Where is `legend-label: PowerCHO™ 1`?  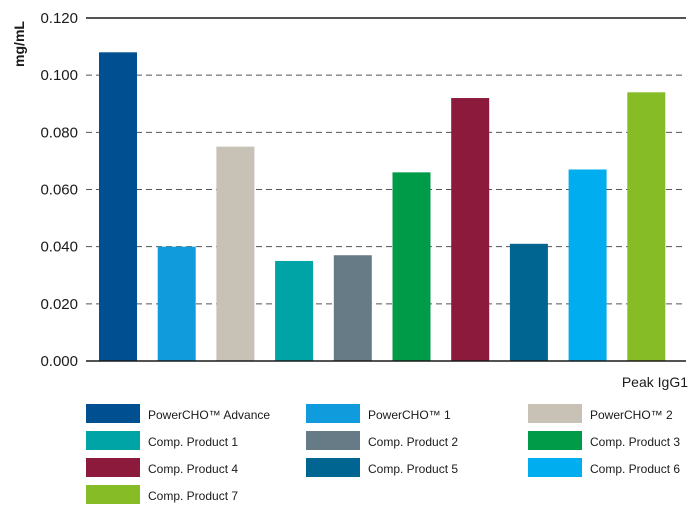
legend-label: PowerCHO™ 1 is located at coordinates (409, 415).